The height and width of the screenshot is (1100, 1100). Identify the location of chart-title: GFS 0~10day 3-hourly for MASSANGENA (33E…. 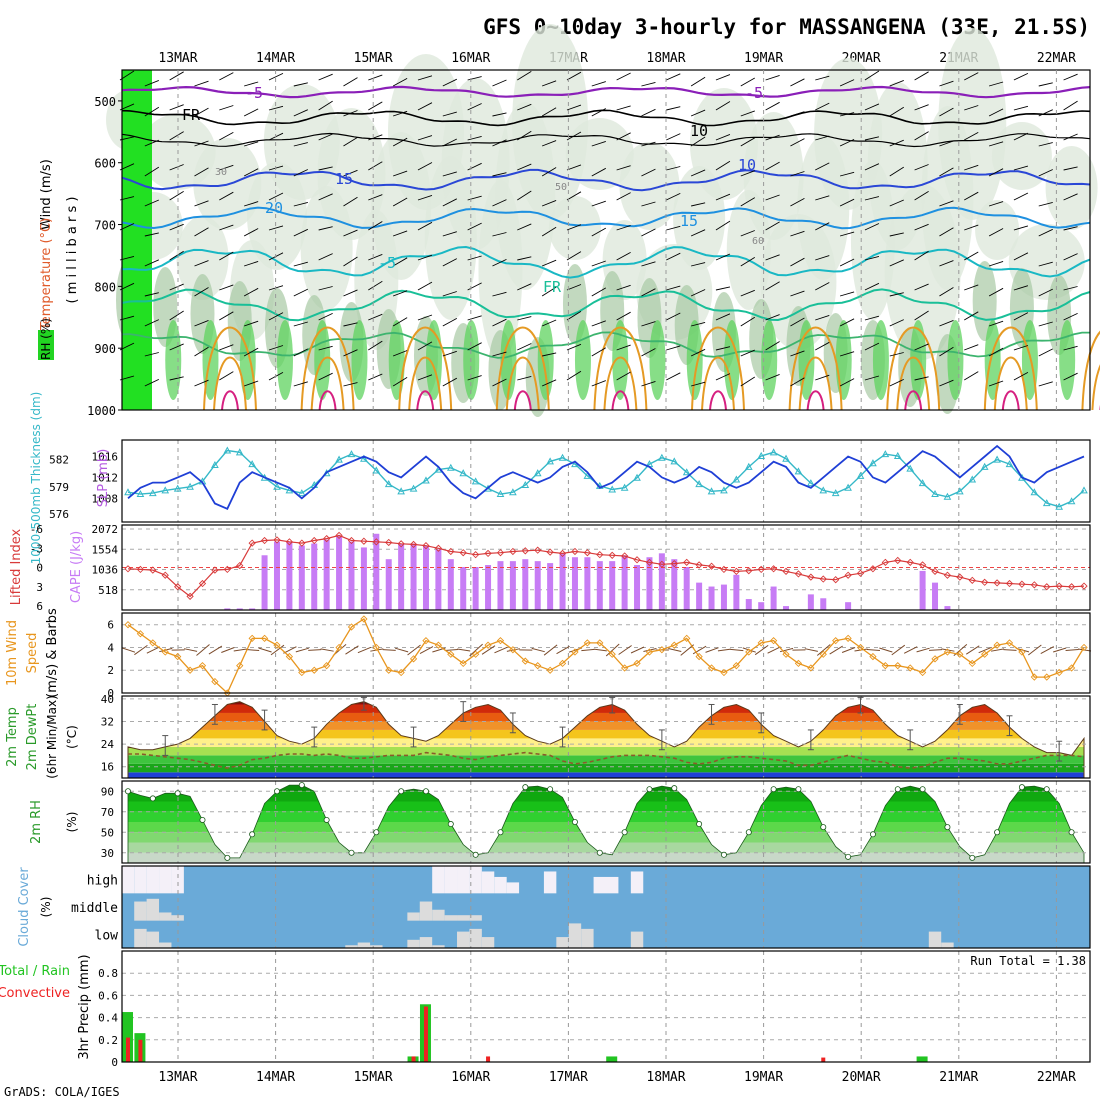
(786, 27).